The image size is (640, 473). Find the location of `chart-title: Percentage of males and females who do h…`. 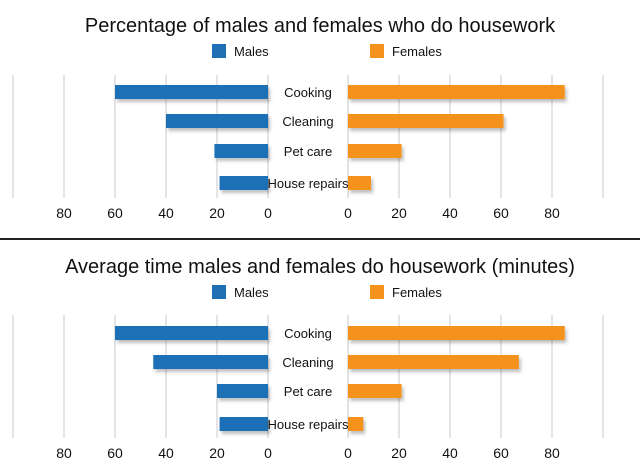

chart-title: Percentage of males and females who do h… is located at coordinates (320, 26).